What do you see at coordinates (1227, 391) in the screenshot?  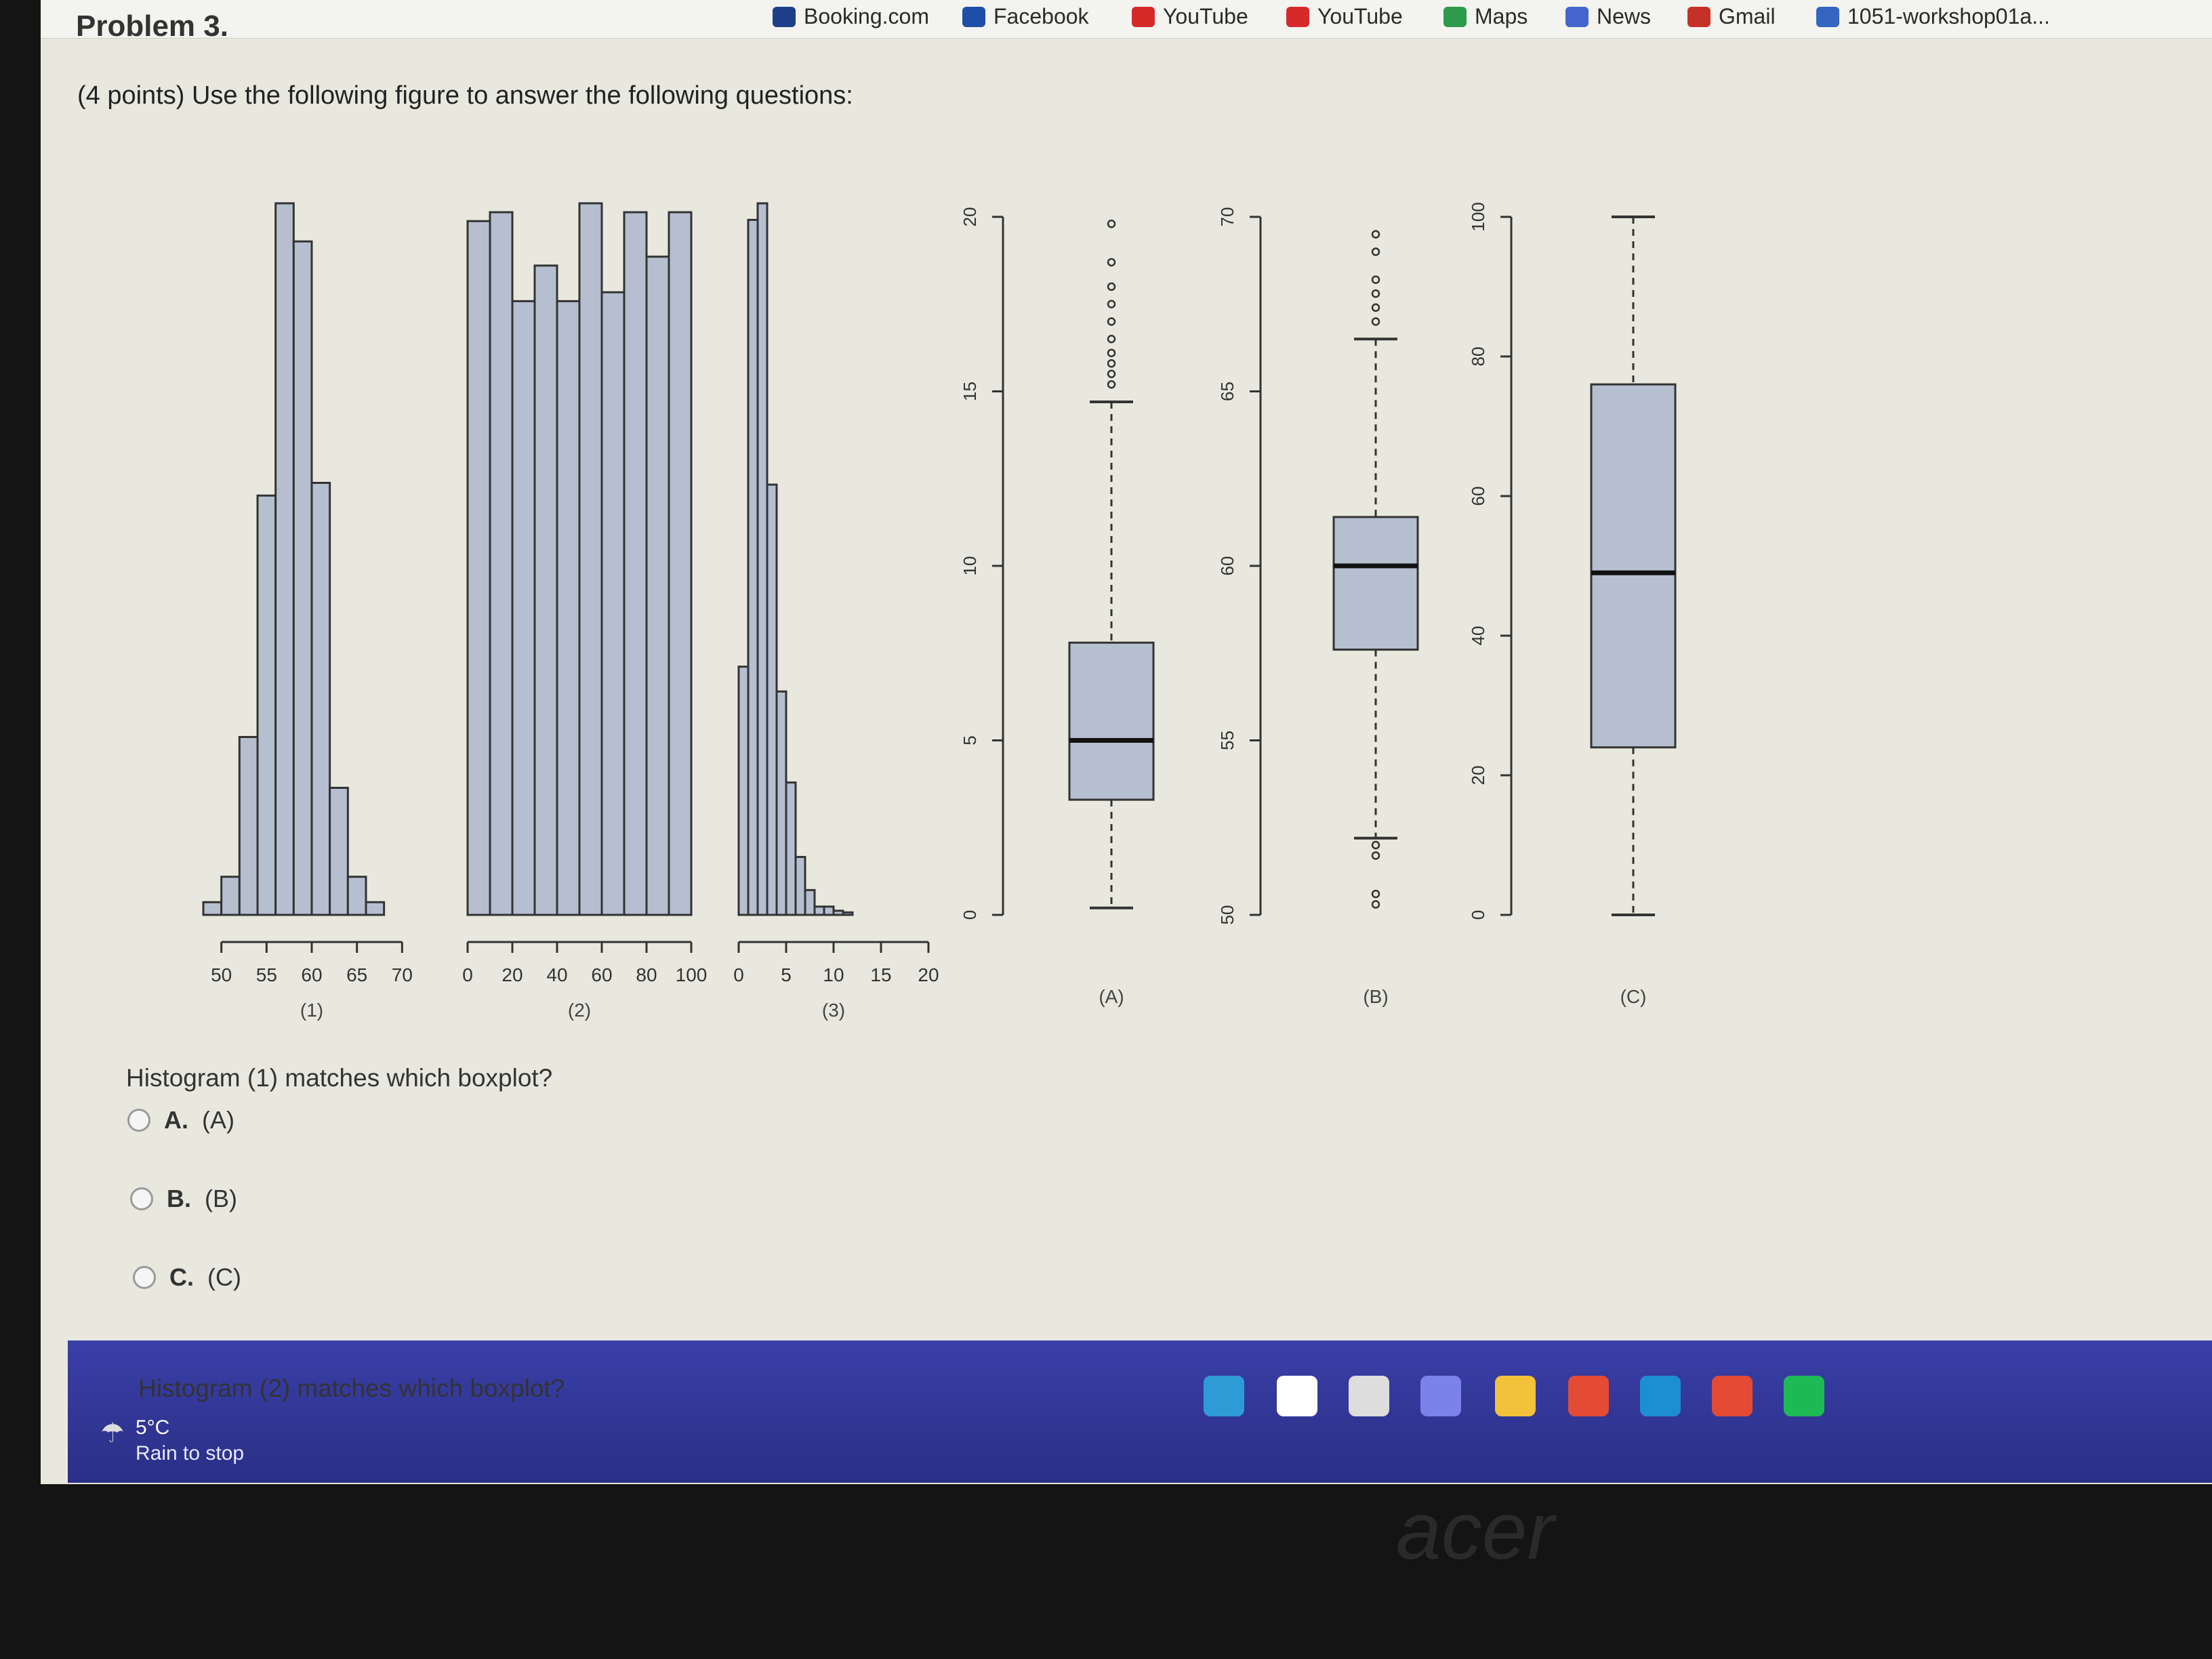 I see `boxplot-b-tick-label: 65` at bounding box center [1227, 391].